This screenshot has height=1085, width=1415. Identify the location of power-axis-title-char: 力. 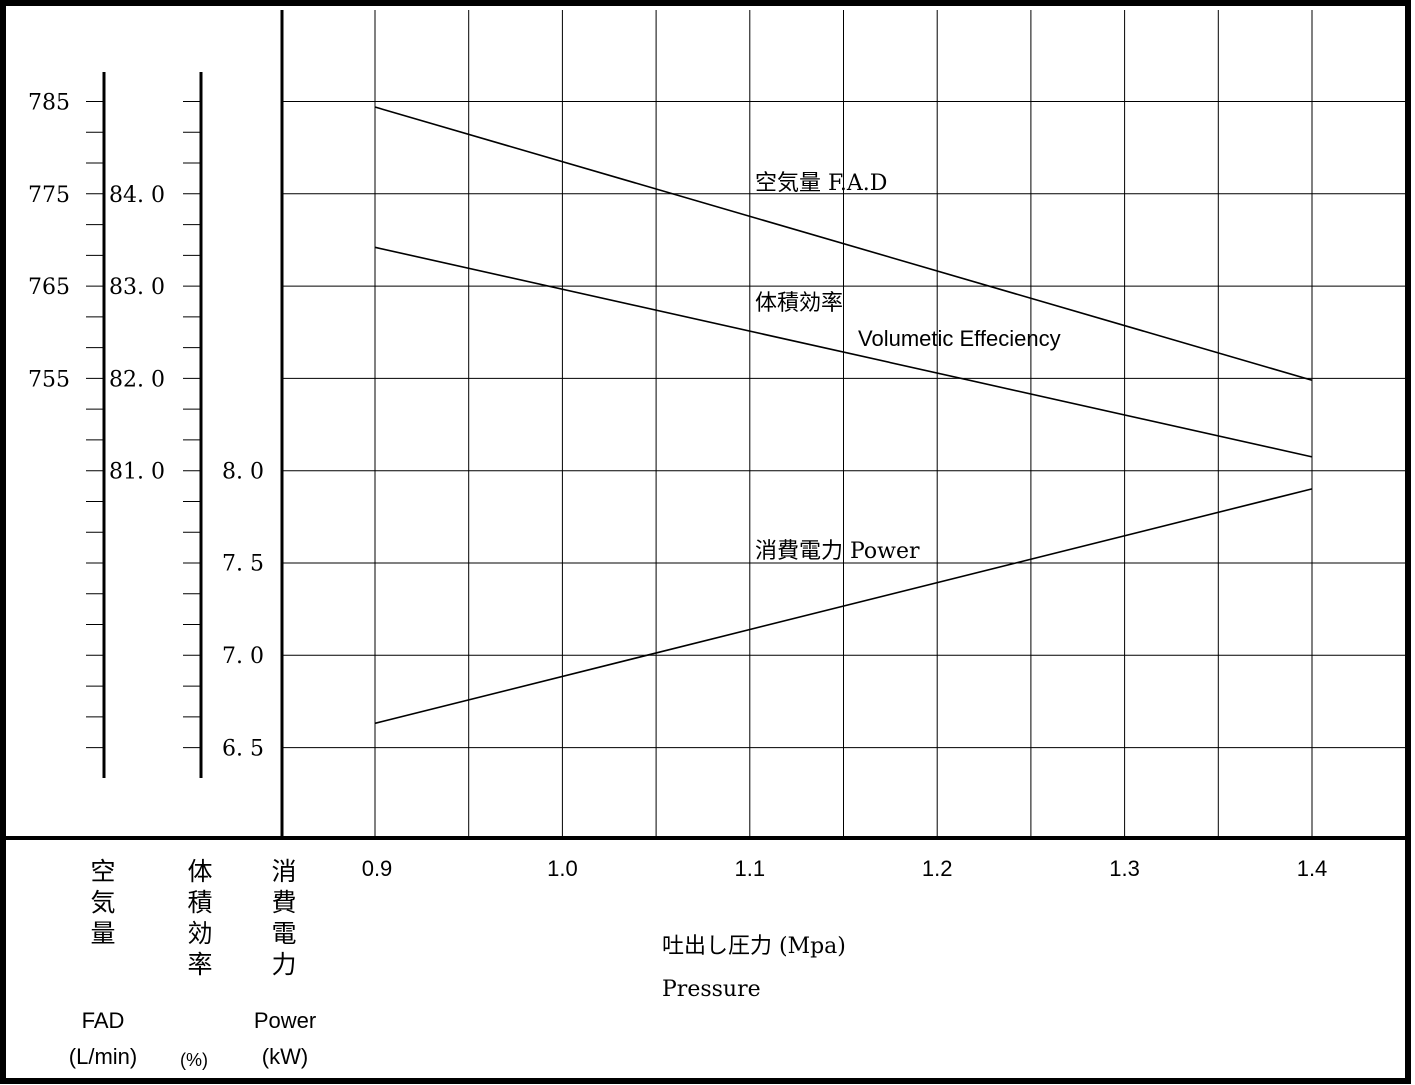
(283, 964).